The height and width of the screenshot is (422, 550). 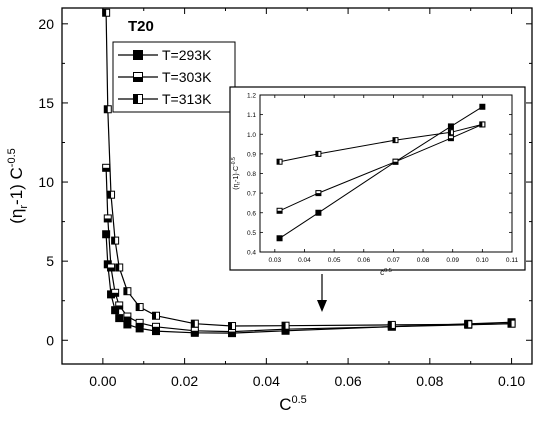 I want to click on annotation-arrow-head, so click(x=322, y=306).